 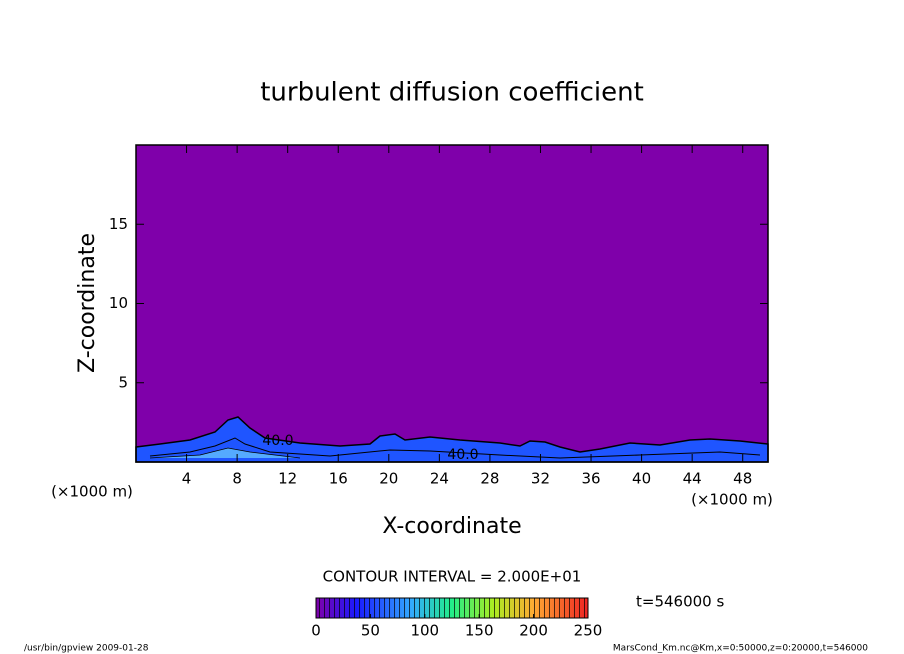 What do you see at coordinates (680, 602) in the screenshot?
I see `time-label: t=546000 s` at bounding box center [680, 602].